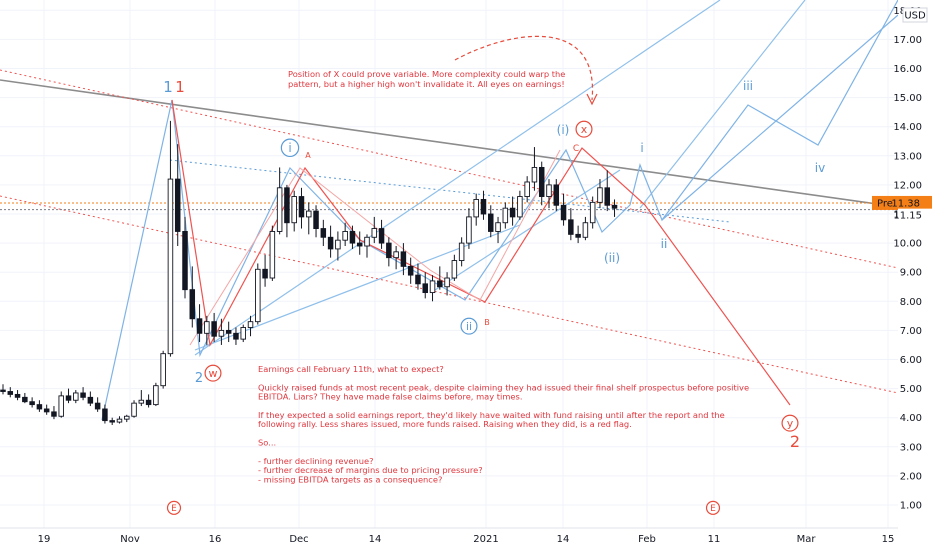 The image size is (932, 550). I want to click on pre-price-badge, so click(902, 202).